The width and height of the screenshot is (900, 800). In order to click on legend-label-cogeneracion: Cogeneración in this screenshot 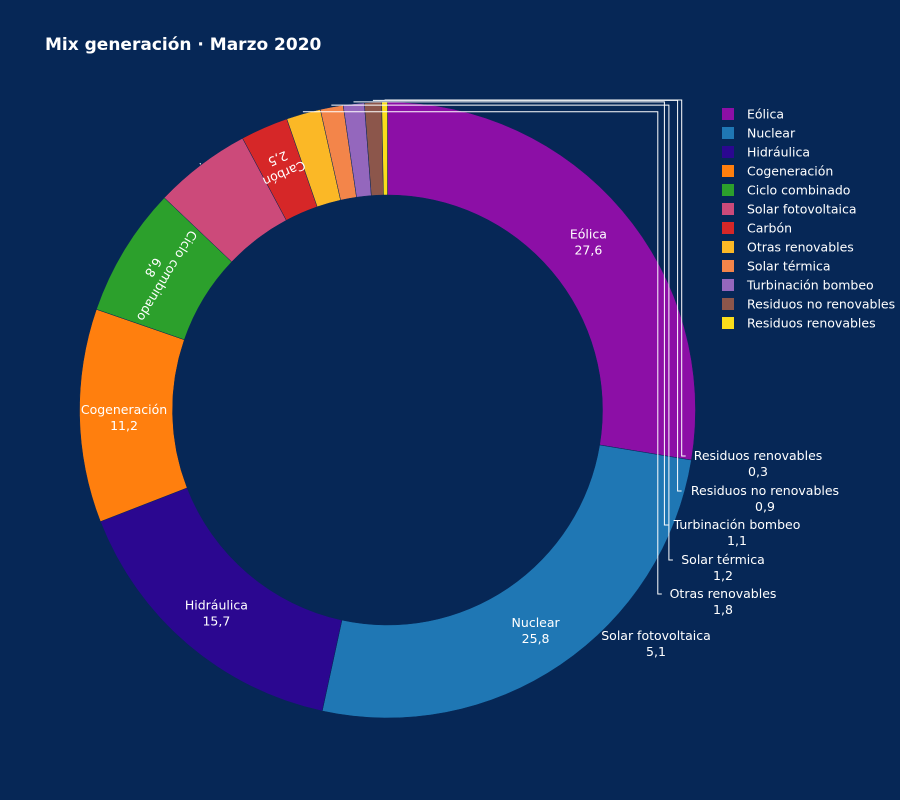, I will do `click(790, 171)`.